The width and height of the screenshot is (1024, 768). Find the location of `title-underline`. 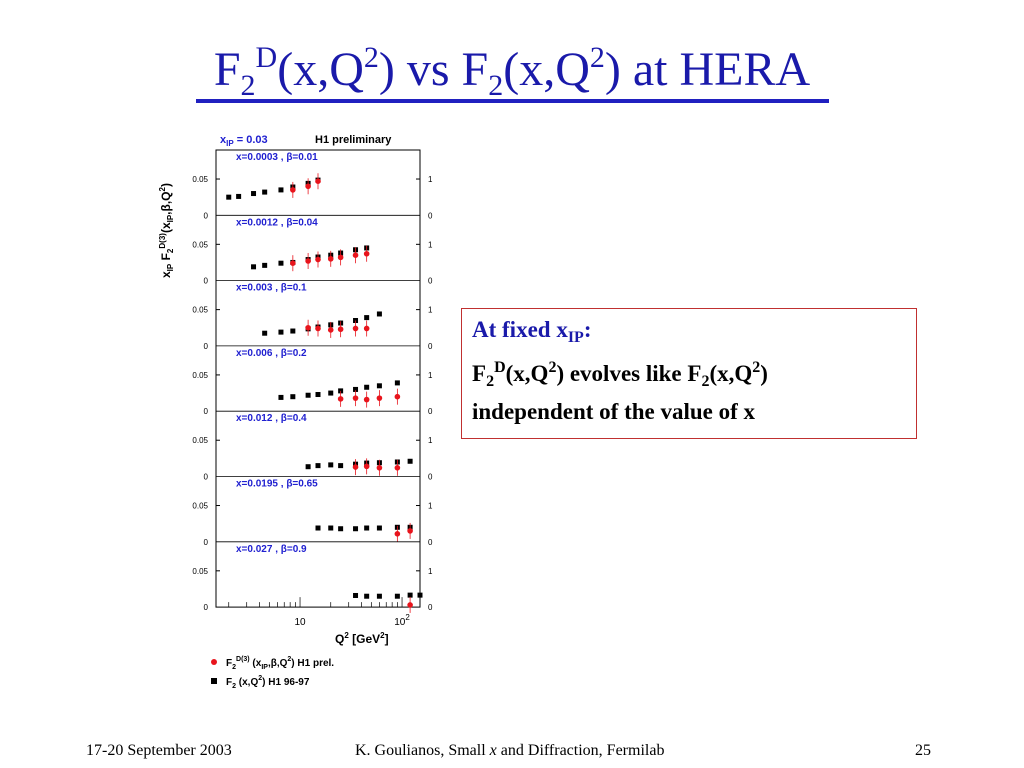

title-underline is located at coordinates (512, 101).